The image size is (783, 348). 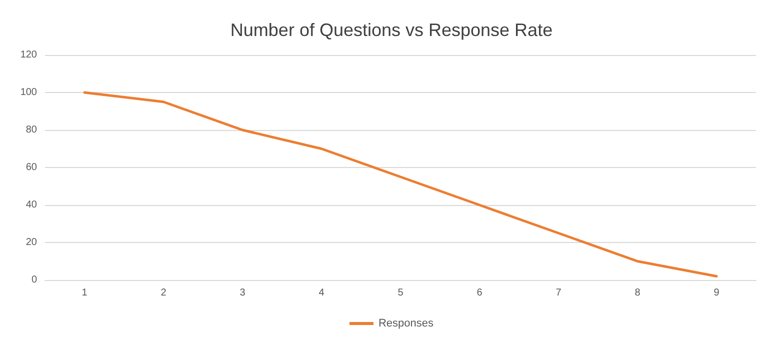 I want to click on y-tick-label: 80, so click(x=32, y=130).